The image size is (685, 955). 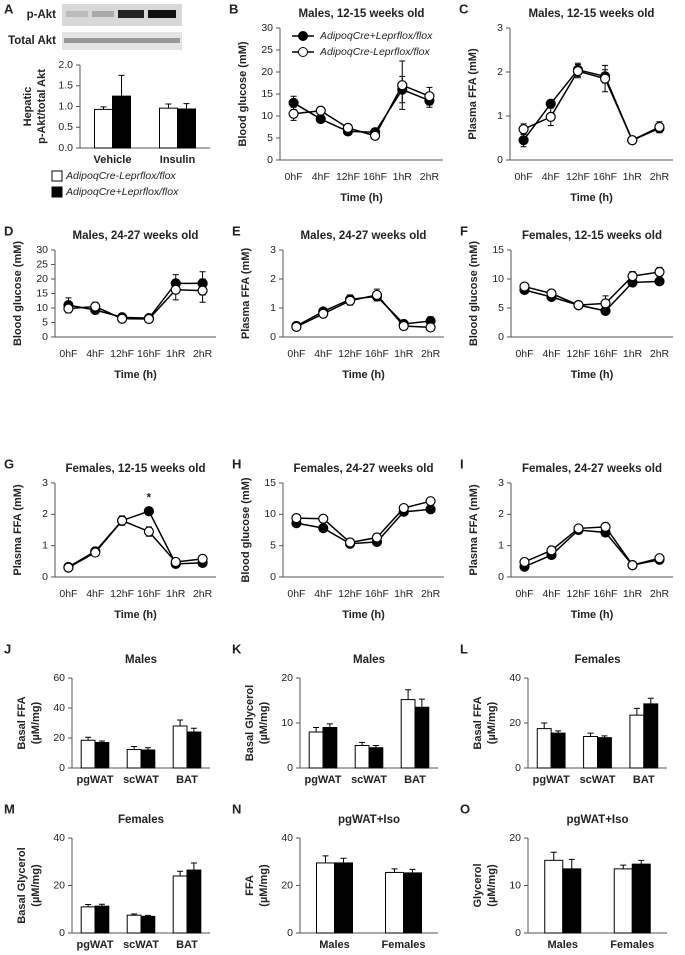 What do you see at coordinates (524, 354) in the screenshot?
I see `x-tick-label: 0hF` at bounding box center [524, 354].